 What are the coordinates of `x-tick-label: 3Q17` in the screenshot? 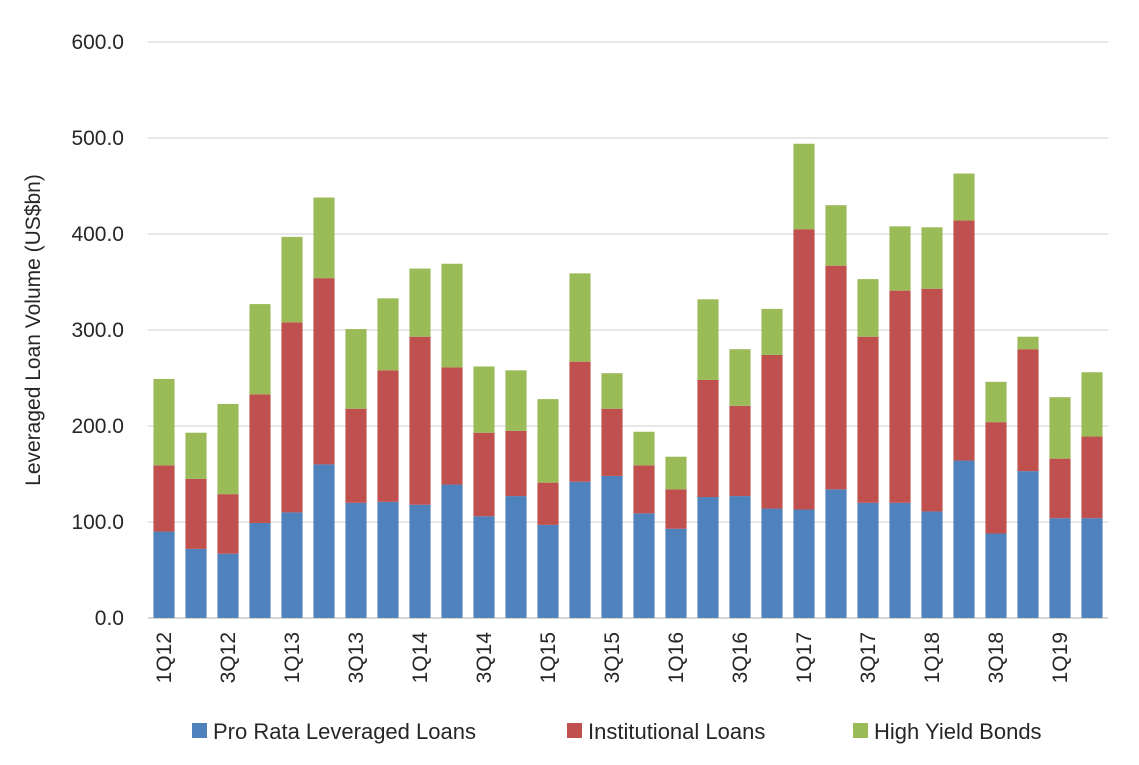 It's located at (868, 657).